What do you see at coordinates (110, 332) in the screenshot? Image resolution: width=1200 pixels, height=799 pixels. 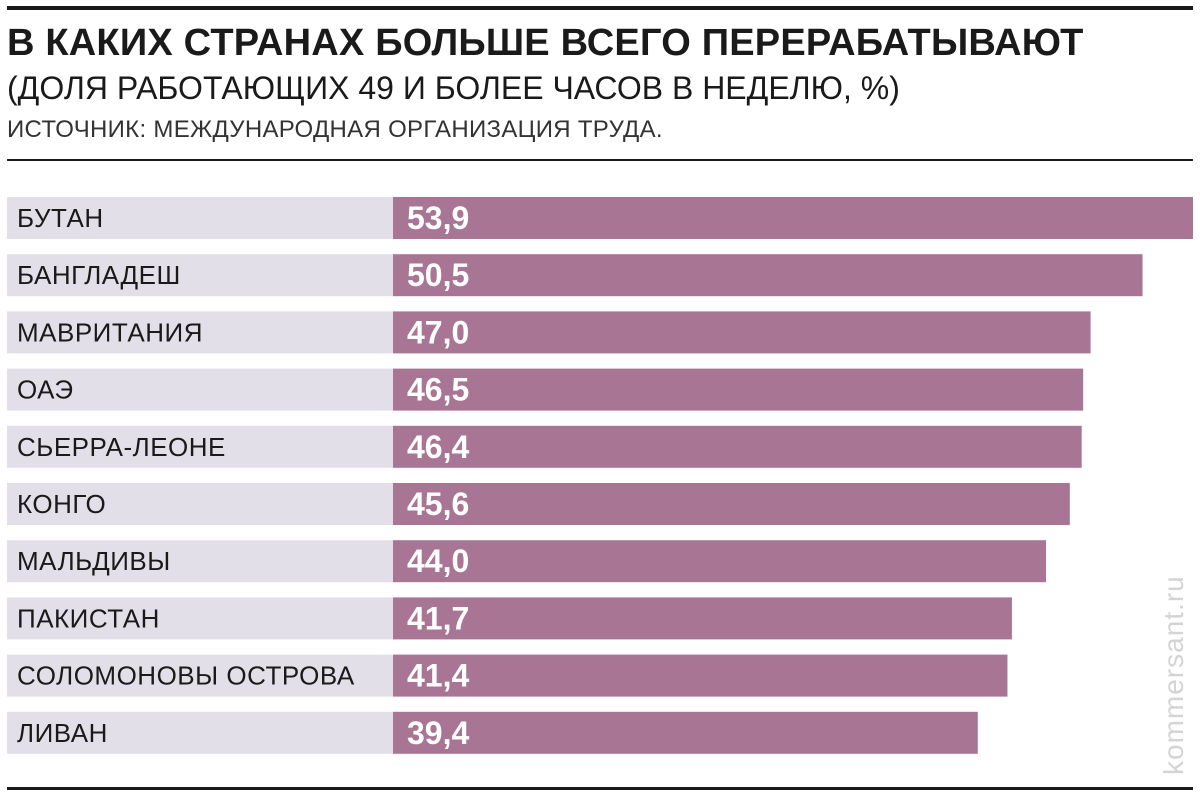 I see `category-label: МАВРИТАНИЯ` at bounding box center [110, 332].